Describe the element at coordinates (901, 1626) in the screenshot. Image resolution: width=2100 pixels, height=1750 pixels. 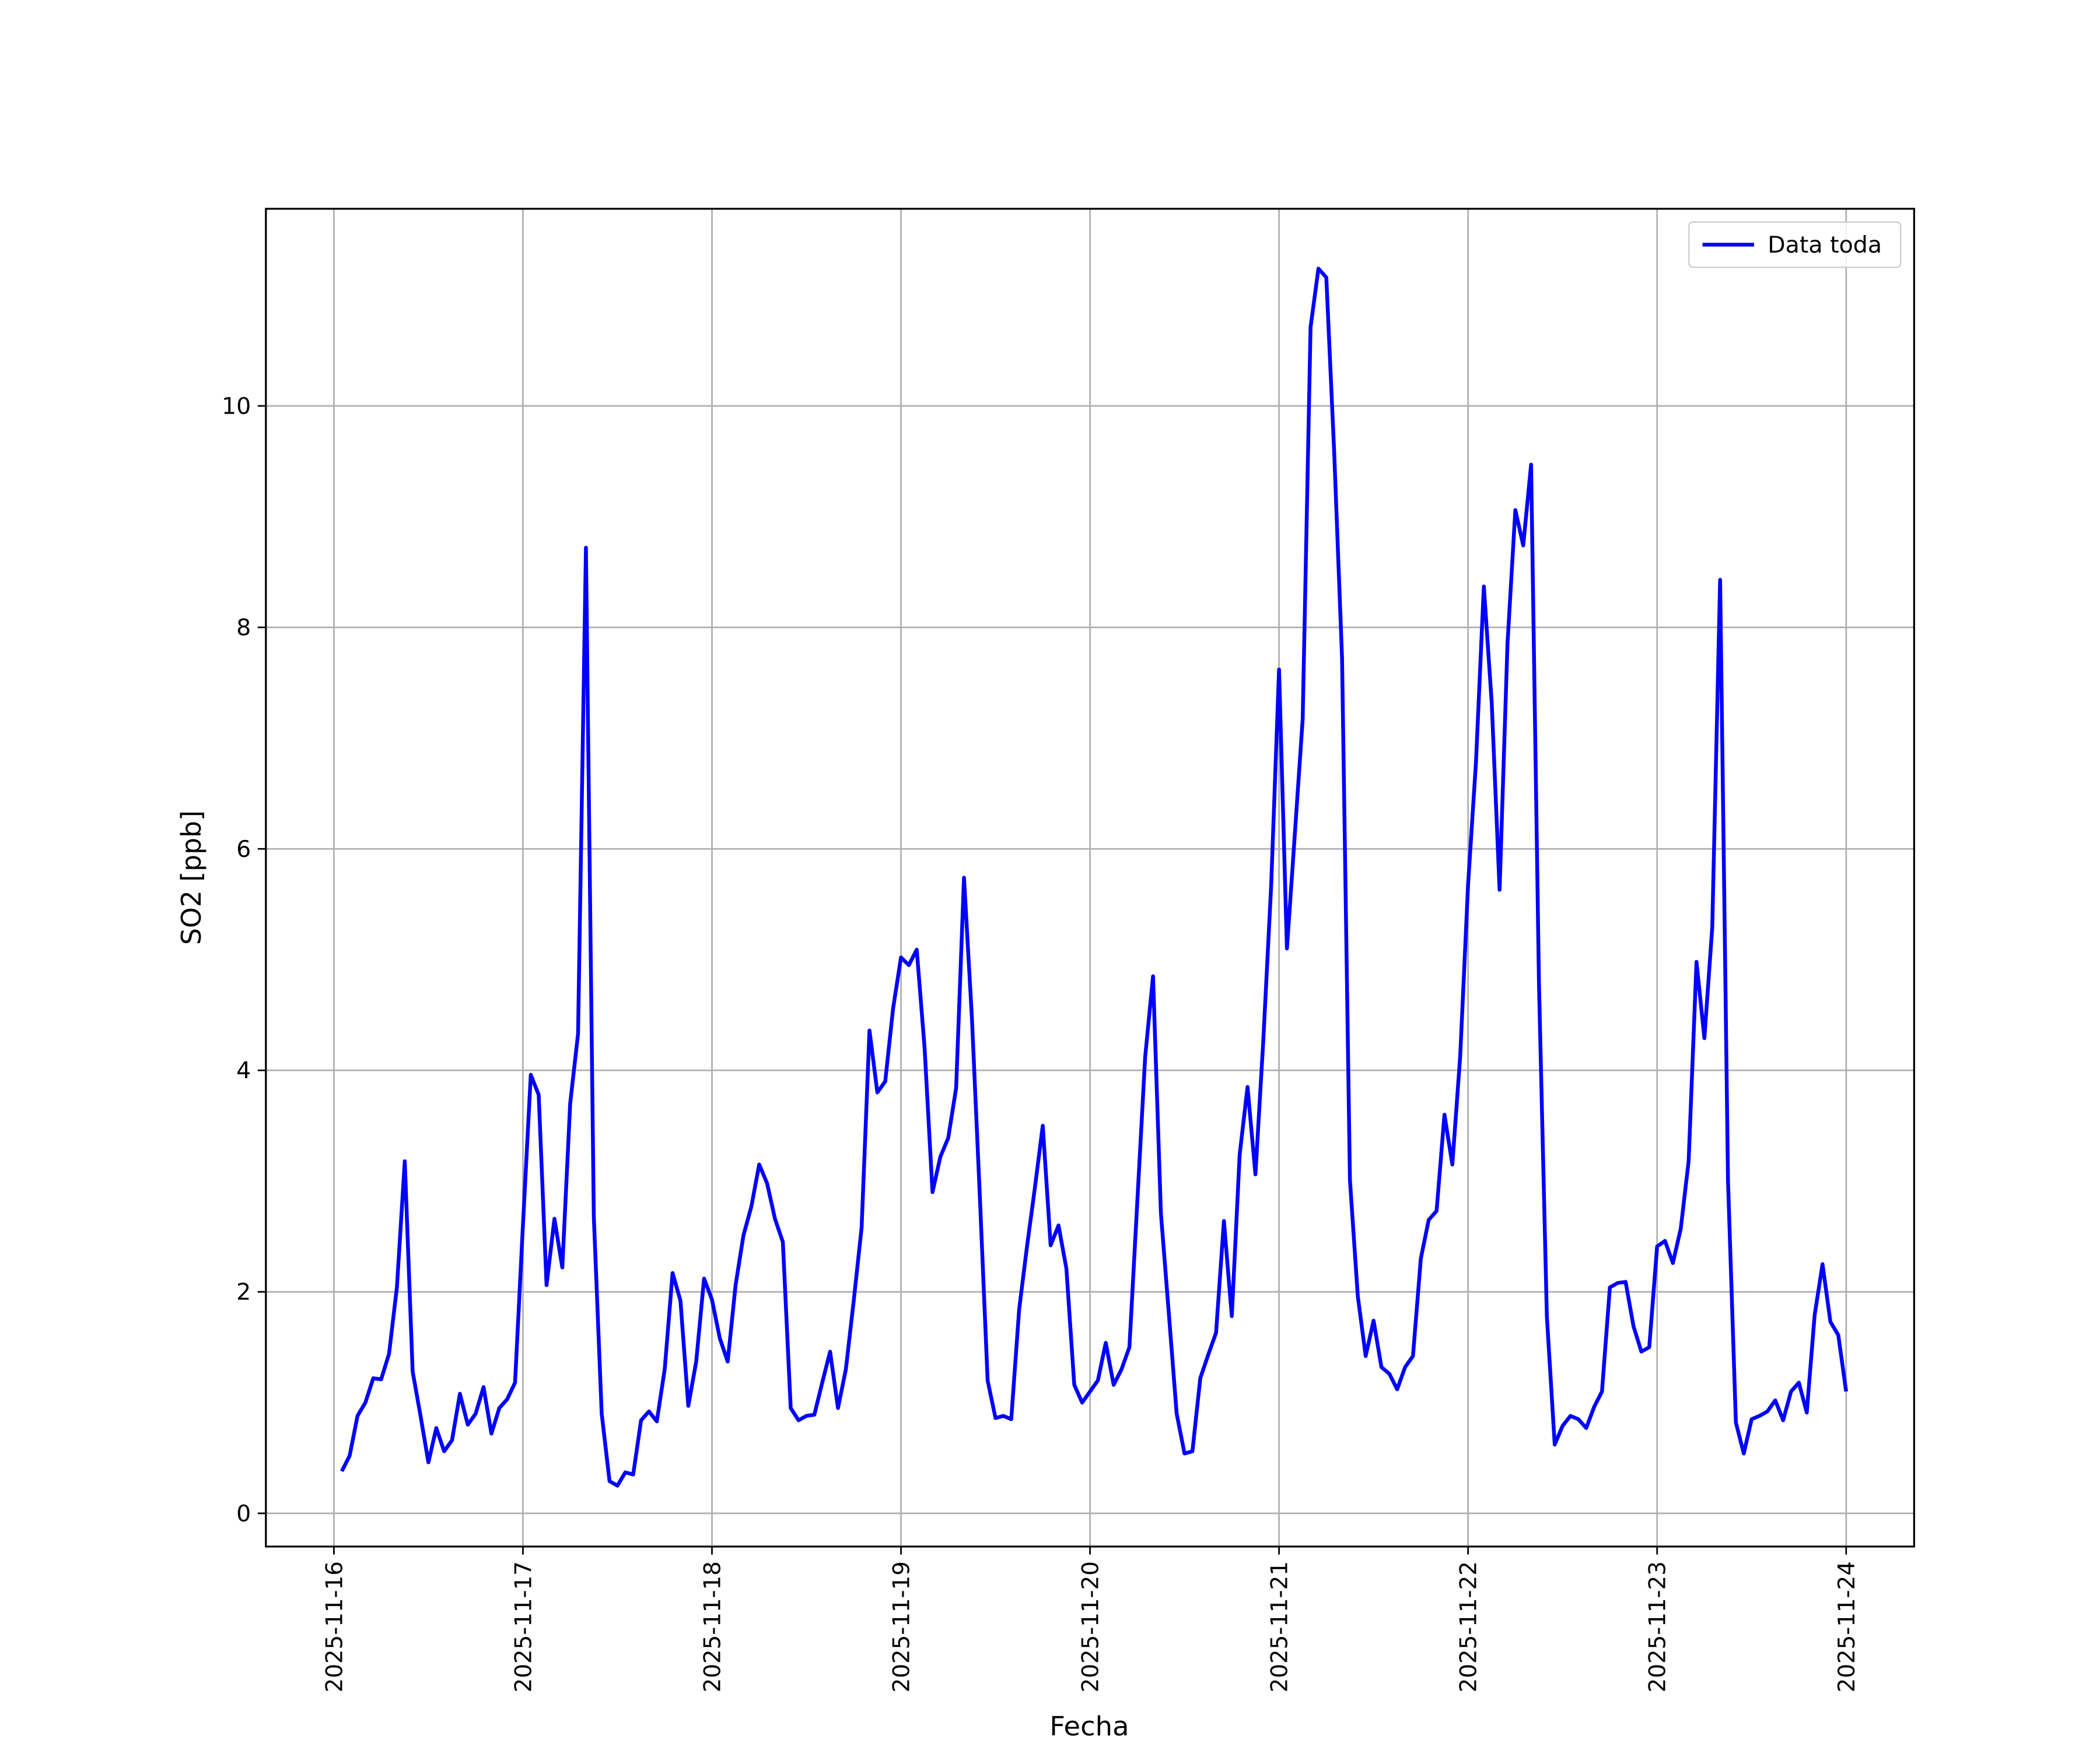
I see `x-tick-label: 2025-11-19` at that location.